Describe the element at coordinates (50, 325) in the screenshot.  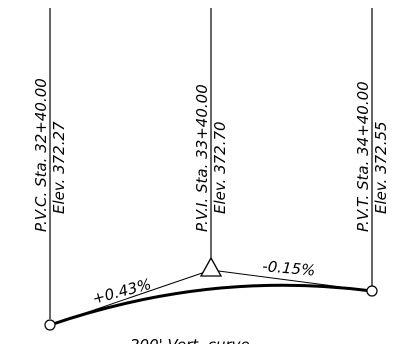
I see `pvc-point-marker` at that location.